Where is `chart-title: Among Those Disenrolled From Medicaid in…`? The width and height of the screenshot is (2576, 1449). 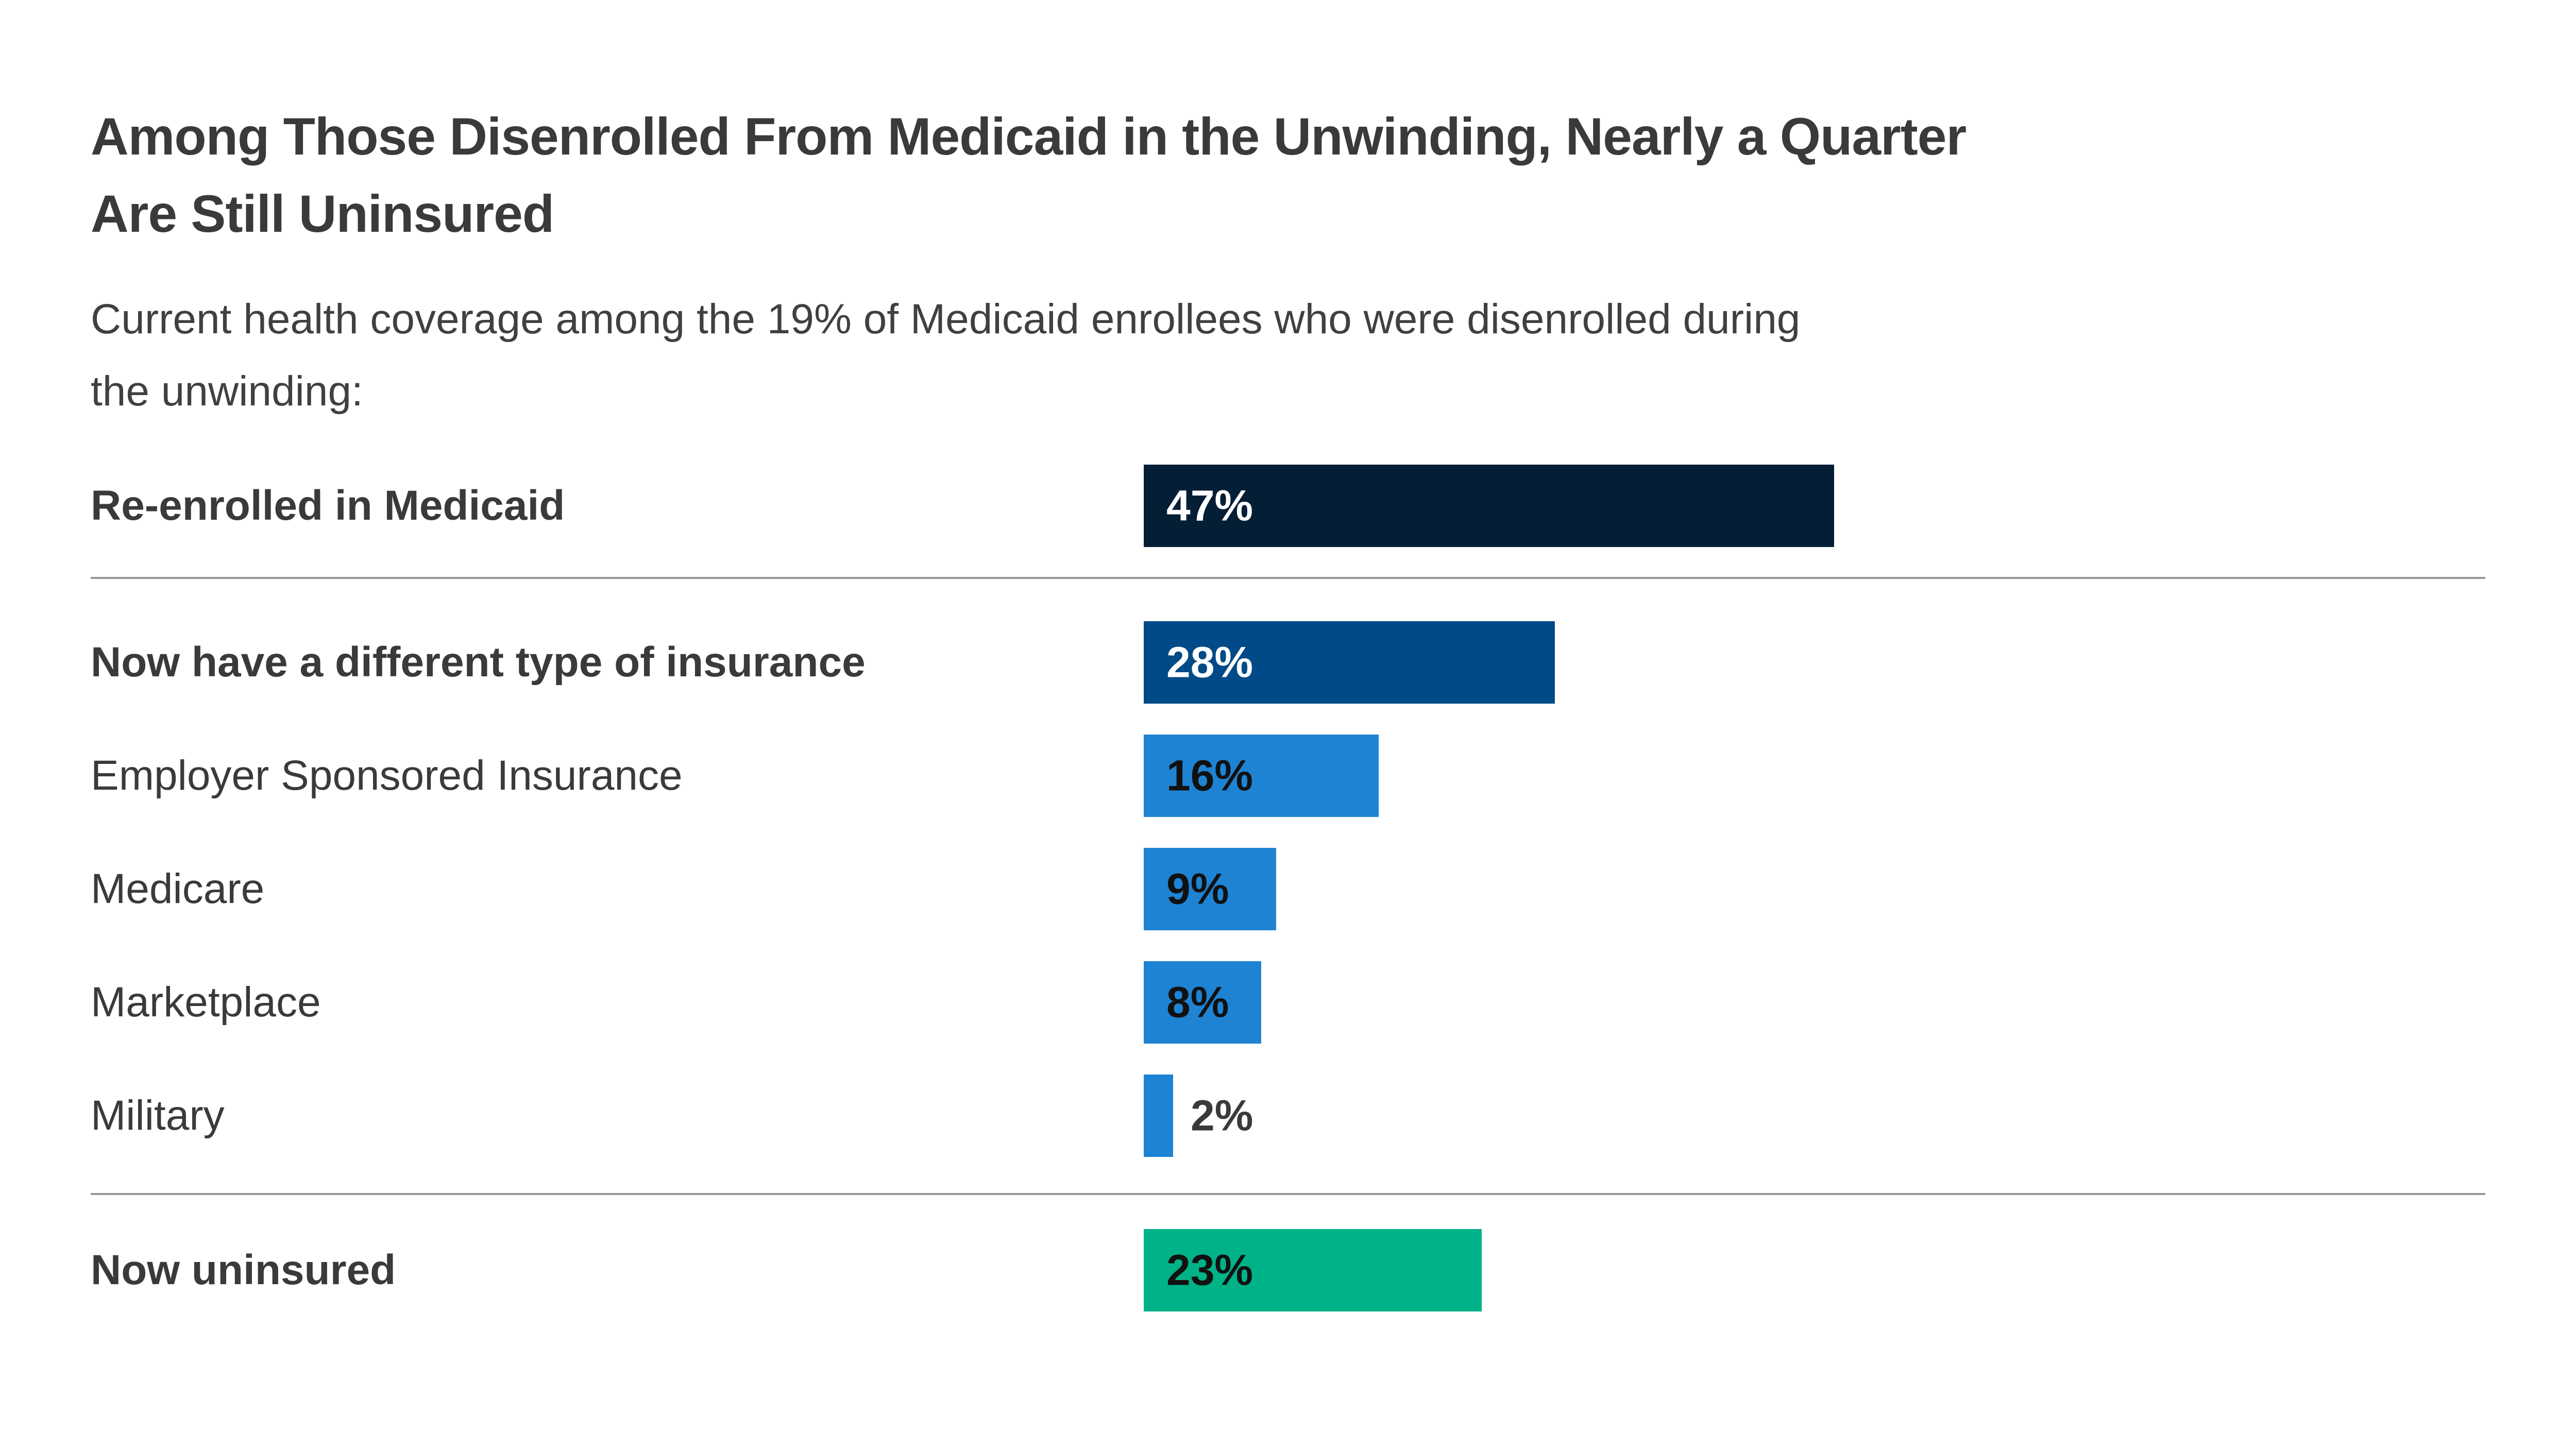
chart-title: Among Those Disenrolled From Medicaid in… is located at coordinates (1288, 175).